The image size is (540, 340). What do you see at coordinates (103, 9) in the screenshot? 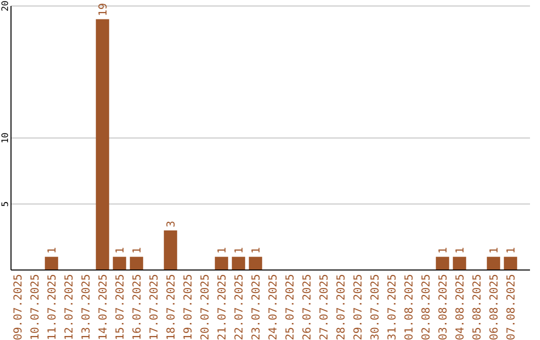
I see `data-label: 19` at bounding box center [103, 9].